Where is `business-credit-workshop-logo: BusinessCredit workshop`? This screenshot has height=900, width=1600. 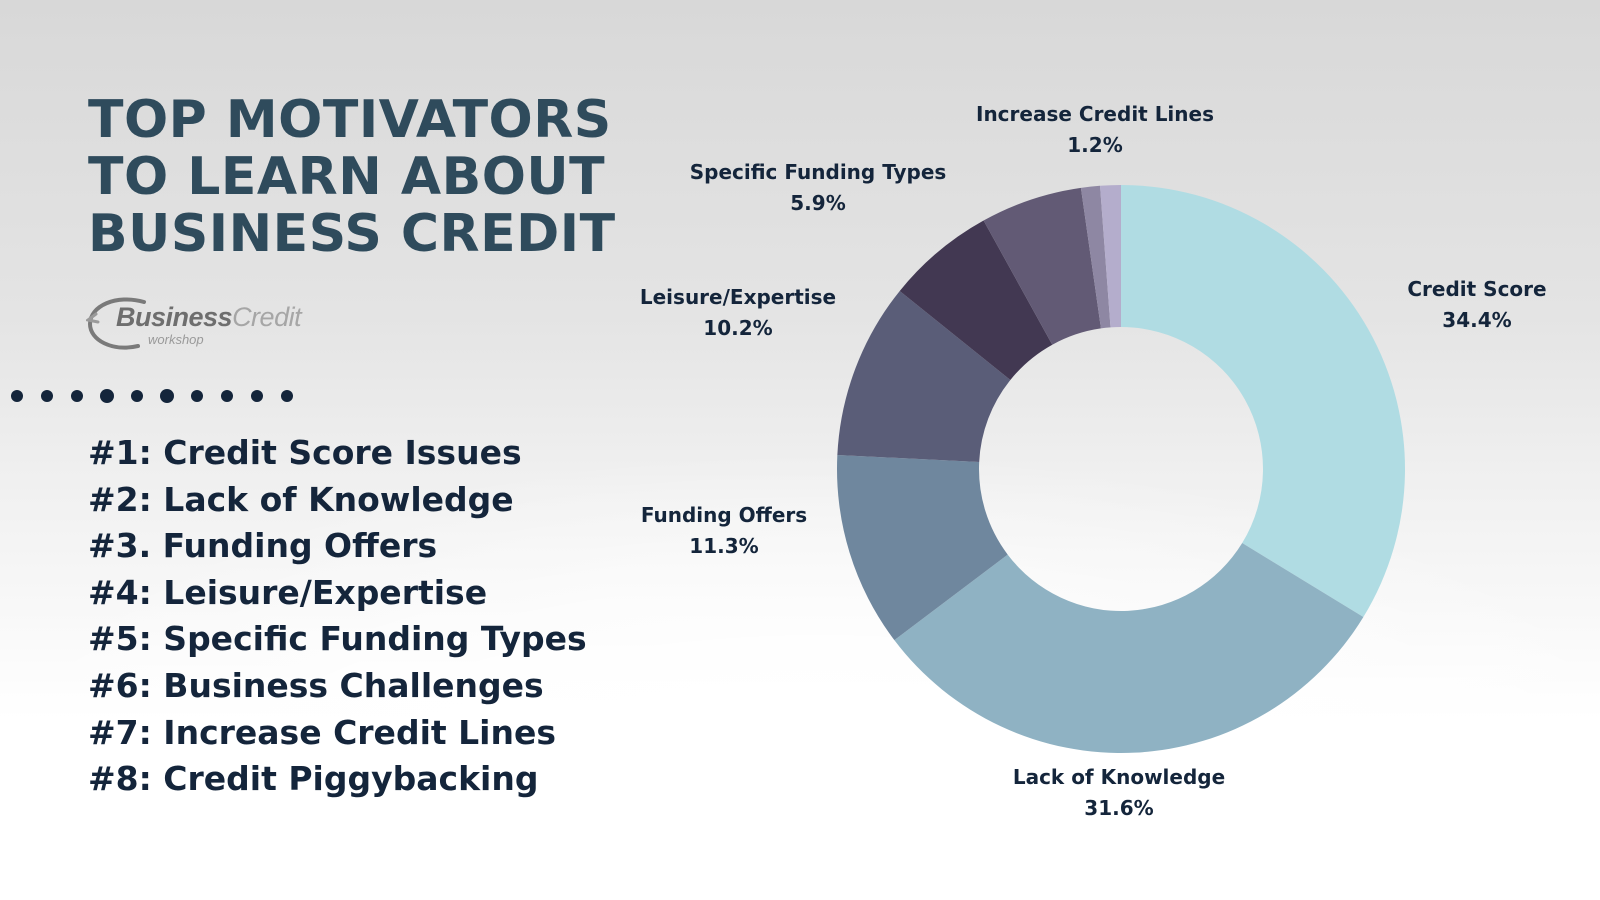
business-credit-workshop-logo: BusinessCredit workshop is located at coordinates (201, 326).